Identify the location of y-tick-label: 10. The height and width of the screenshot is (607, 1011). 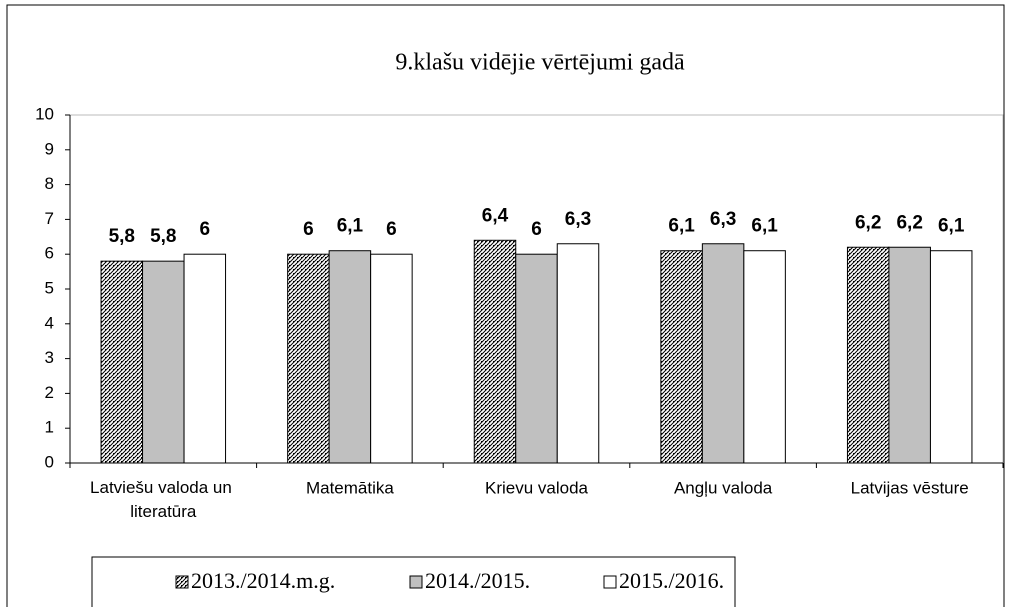
(44, 113).